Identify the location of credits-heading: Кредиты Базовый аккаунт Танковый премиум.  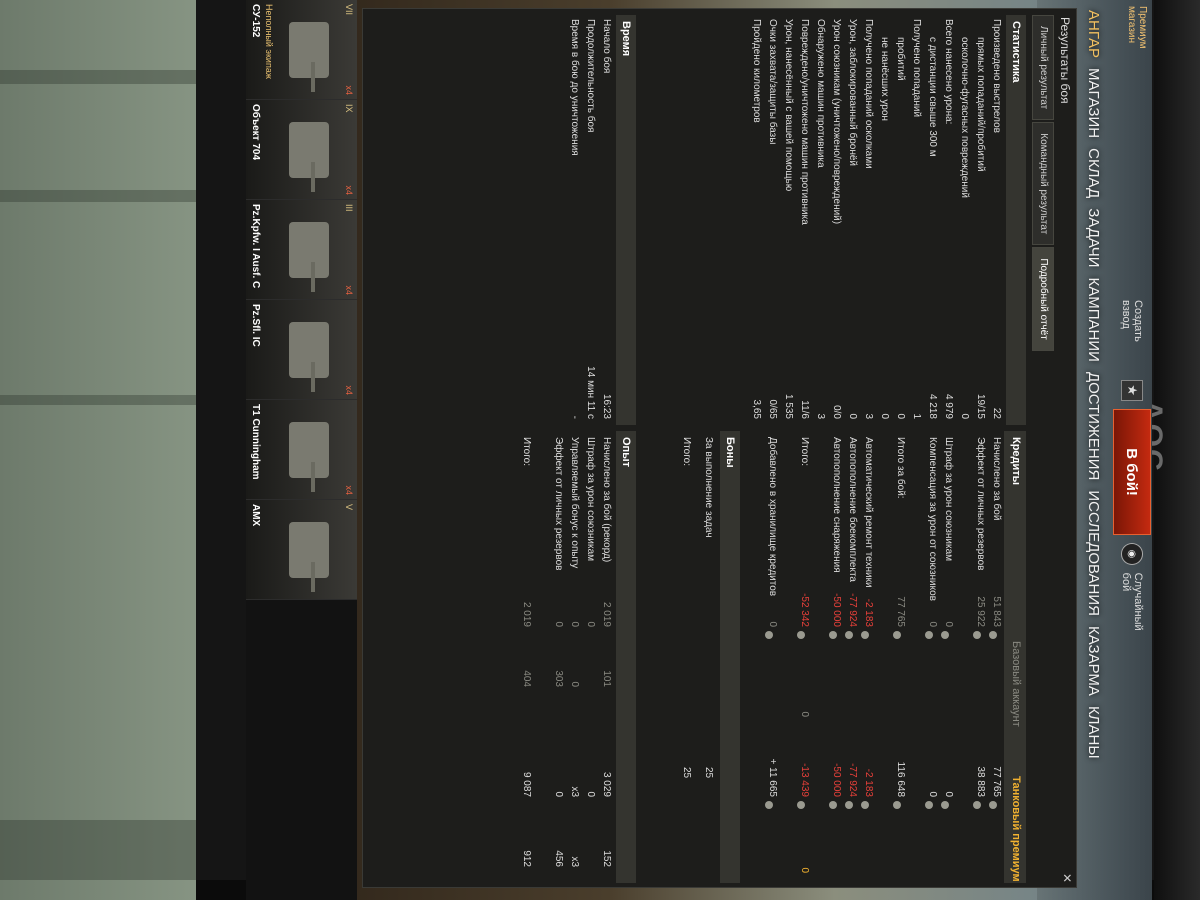
(1015, 657).